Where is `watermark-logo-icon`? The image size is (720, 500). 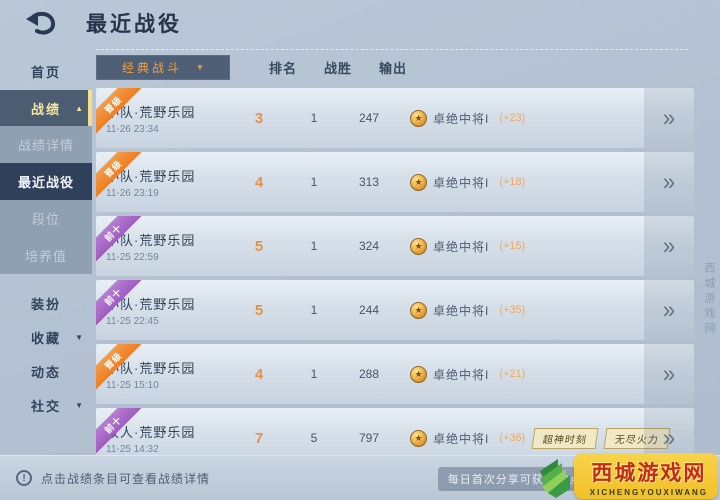 watermark-logo-icon is located at coordinates (554, 478).